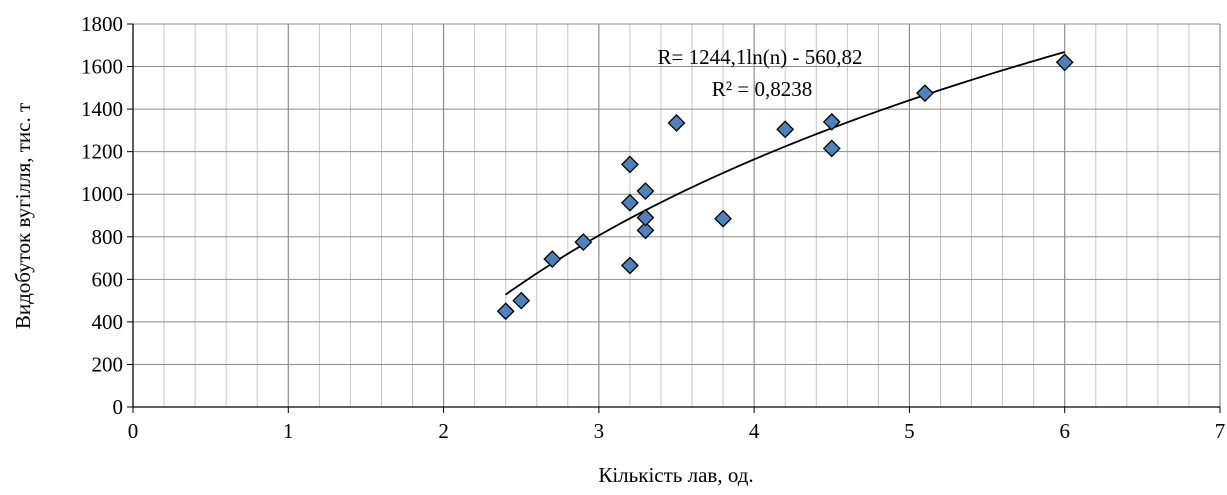 Image resolution: width=1227 pixels, height=495 pixels. What do you see at coordinates (762, 89) in the screenshot?
I see `r-squared-label: R² = 0,8238` at bounding box center [762, 89].